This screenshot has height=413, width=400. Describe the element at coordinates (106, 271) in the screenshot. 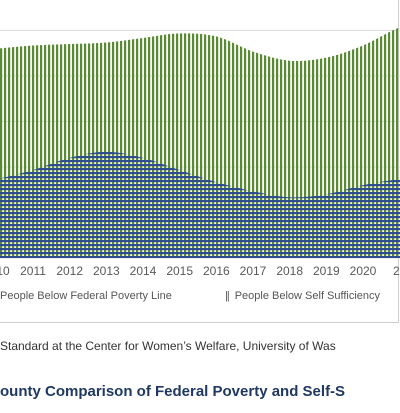

I see `x-tick-label-3: 2013` at that location.